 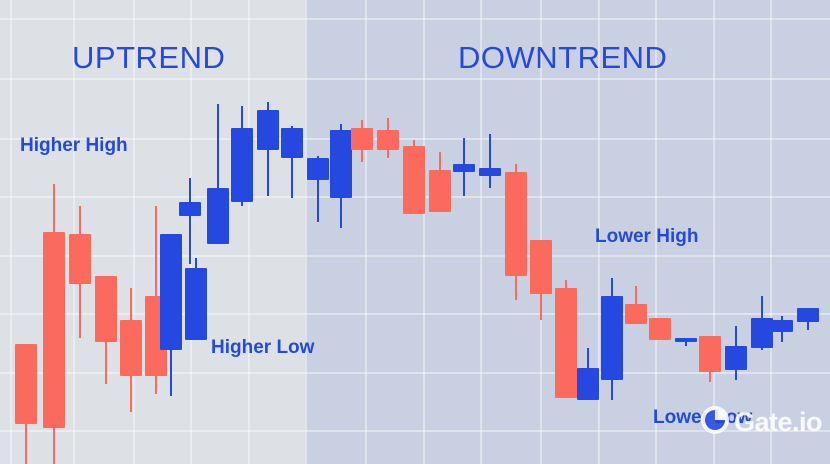 What do you see at coordinates (563, 57) in the screenshot?
I see `downtrend-label: DOWNTREND` at bounding box center [563, 57].